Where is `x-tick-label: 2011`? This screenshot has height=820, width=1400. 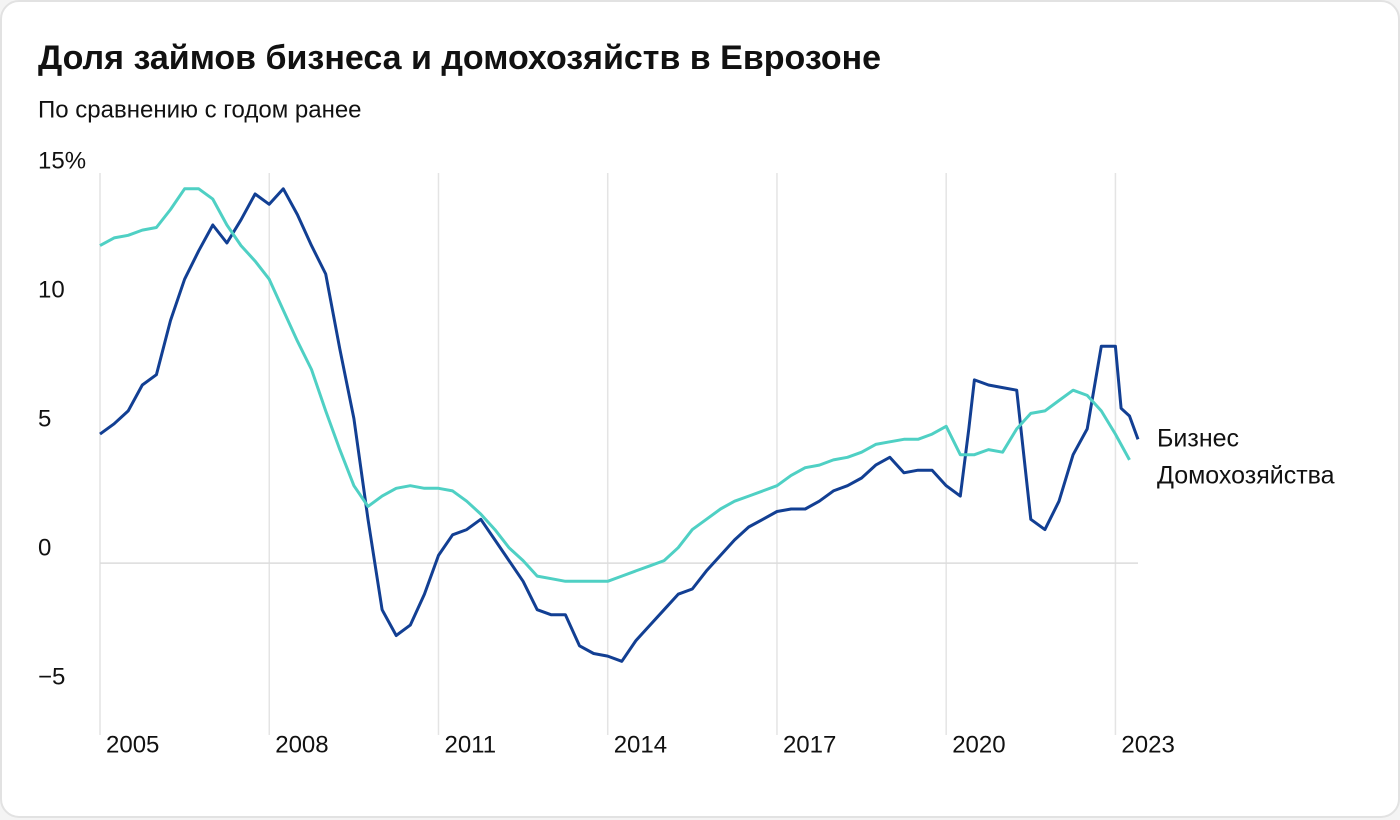 x-tick-label: 2011 is located at coordinates (470, 744).